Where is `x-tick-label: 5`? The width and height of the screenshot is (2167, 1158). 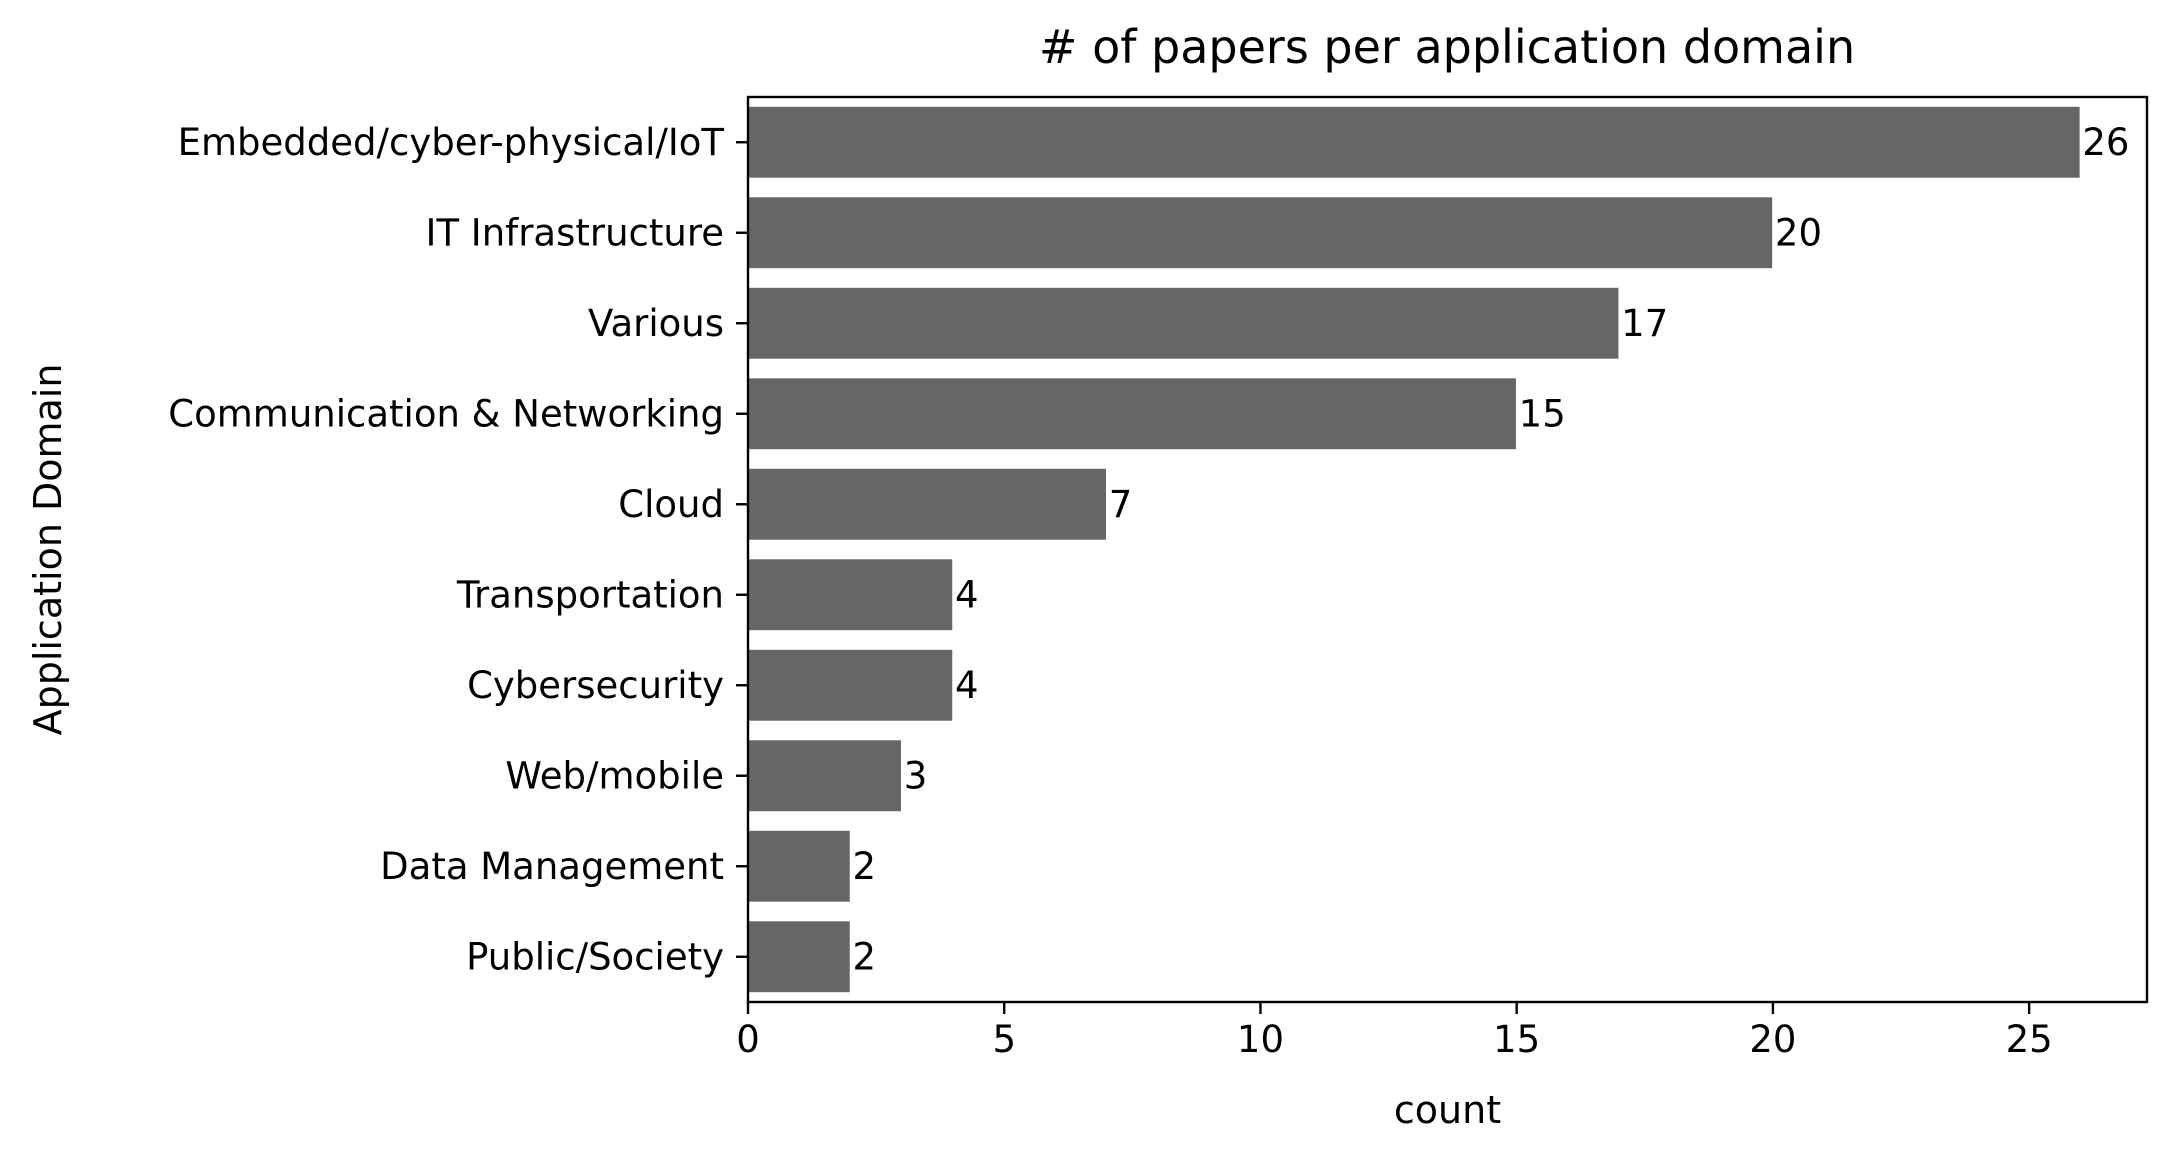 x-tick-label: 5 is located at coordinates (1004, 1039).